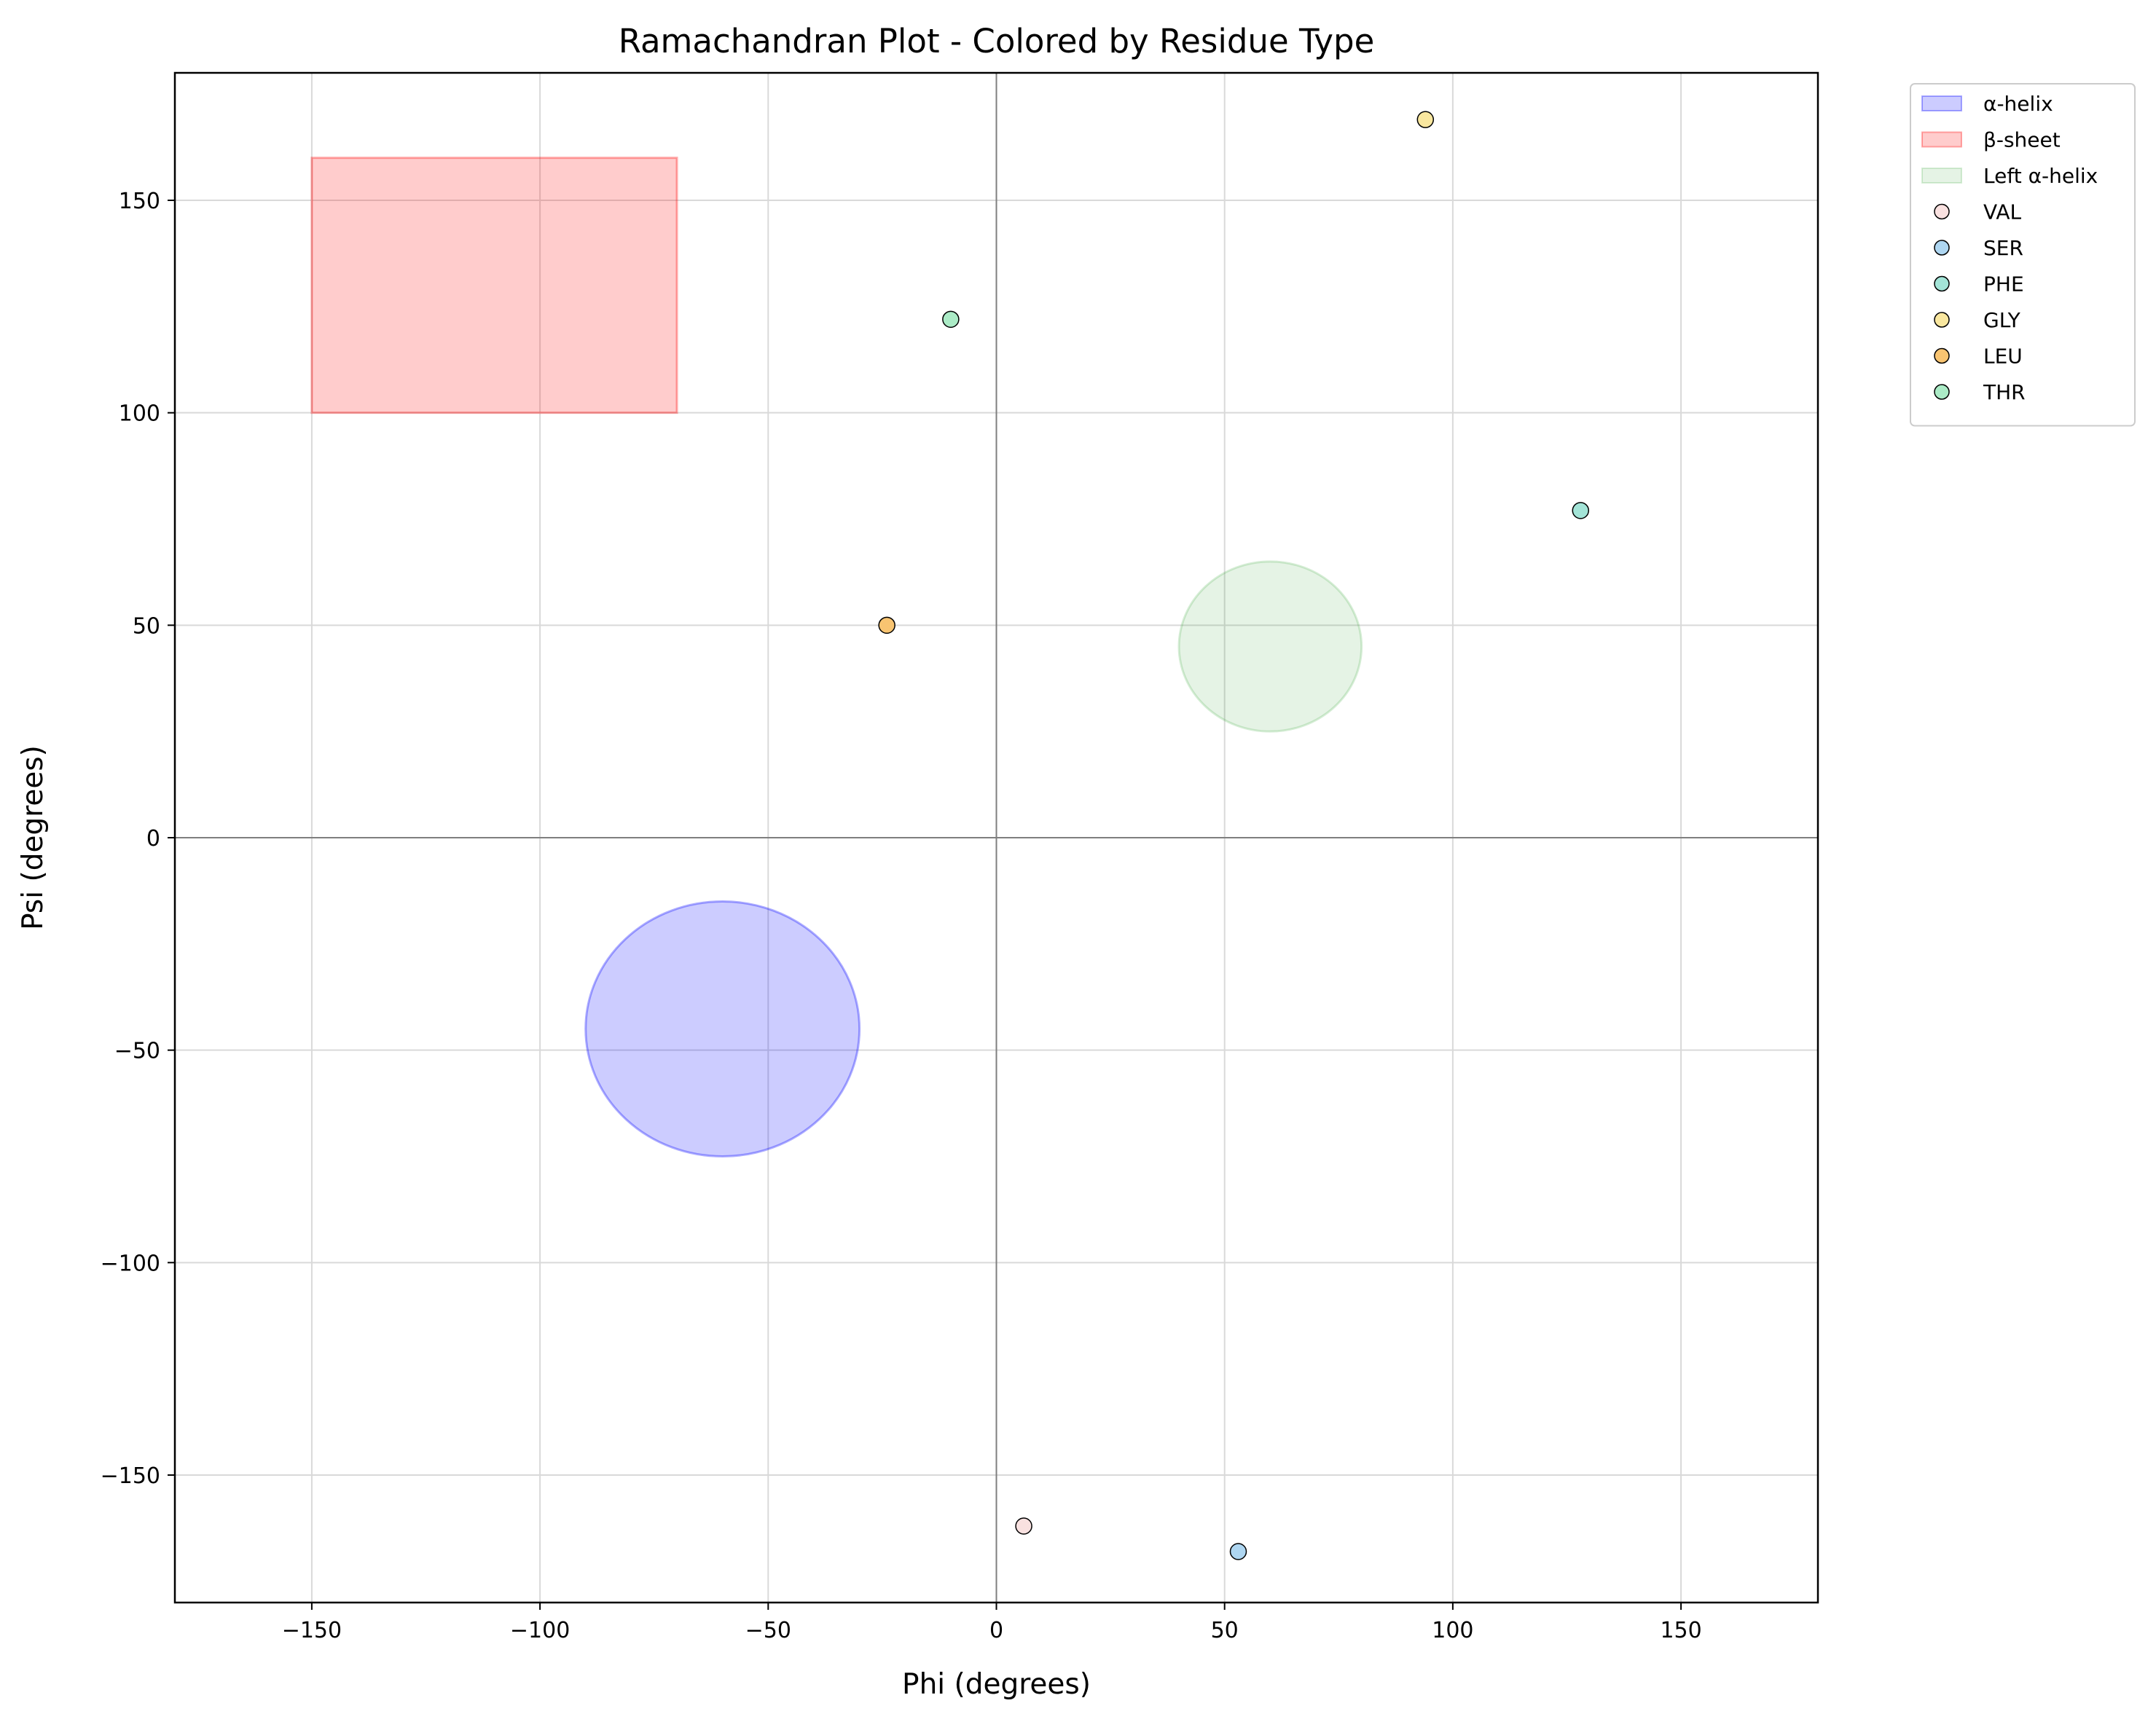 This screenshot has width=2156, height=1722. What do you see at coordinates (540, 1630) in the screenshot?
I see `x-tick-label: −100` at bounding box center [540, 1630].